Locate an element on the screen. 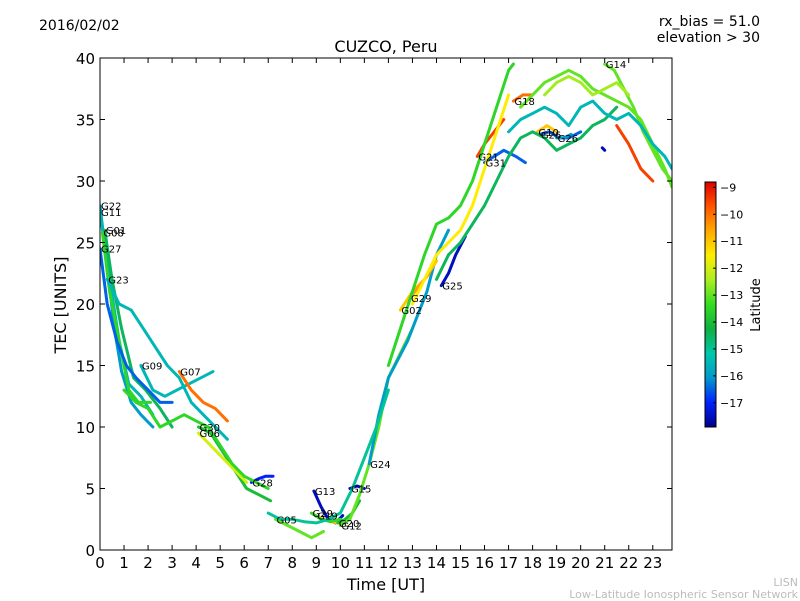 Image resolution: width=800 pixels, height=601 pixels. x-tick-label: 6 is located at coordinates (244, 563).